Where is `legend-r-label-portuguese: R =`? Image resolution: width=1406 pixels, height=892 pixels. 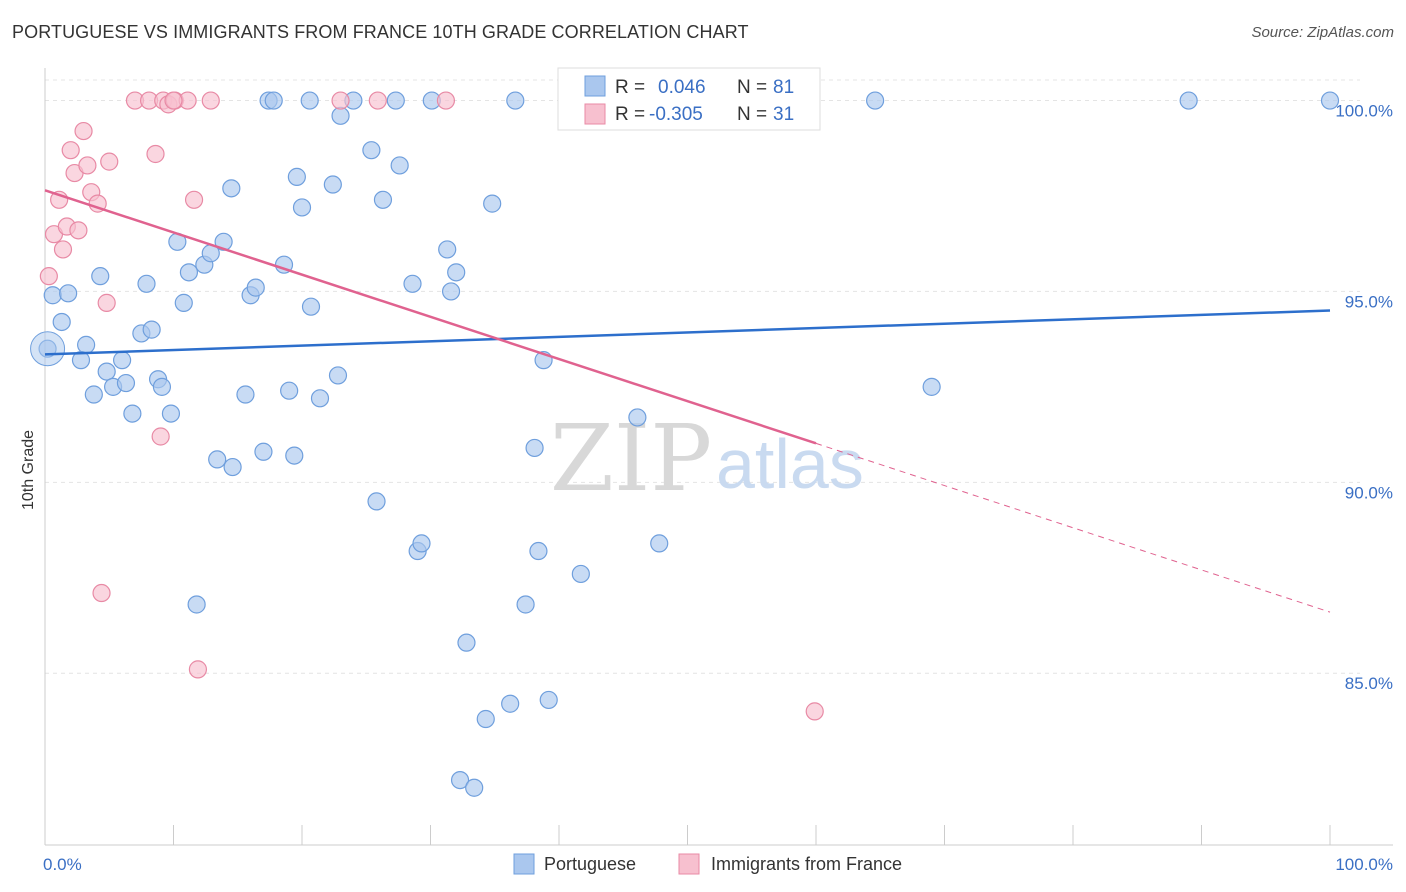 legend-r-label-portuguese: R = is located at coordinates (630, 87).